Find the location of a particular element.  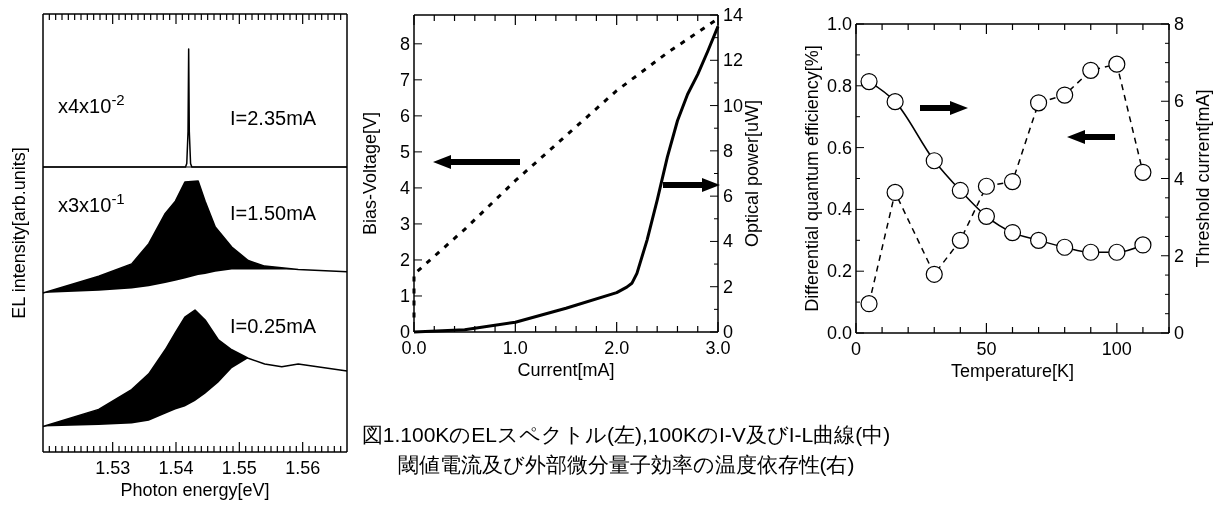

y2-tick-label: 10 is located at coordinates (733, 105).